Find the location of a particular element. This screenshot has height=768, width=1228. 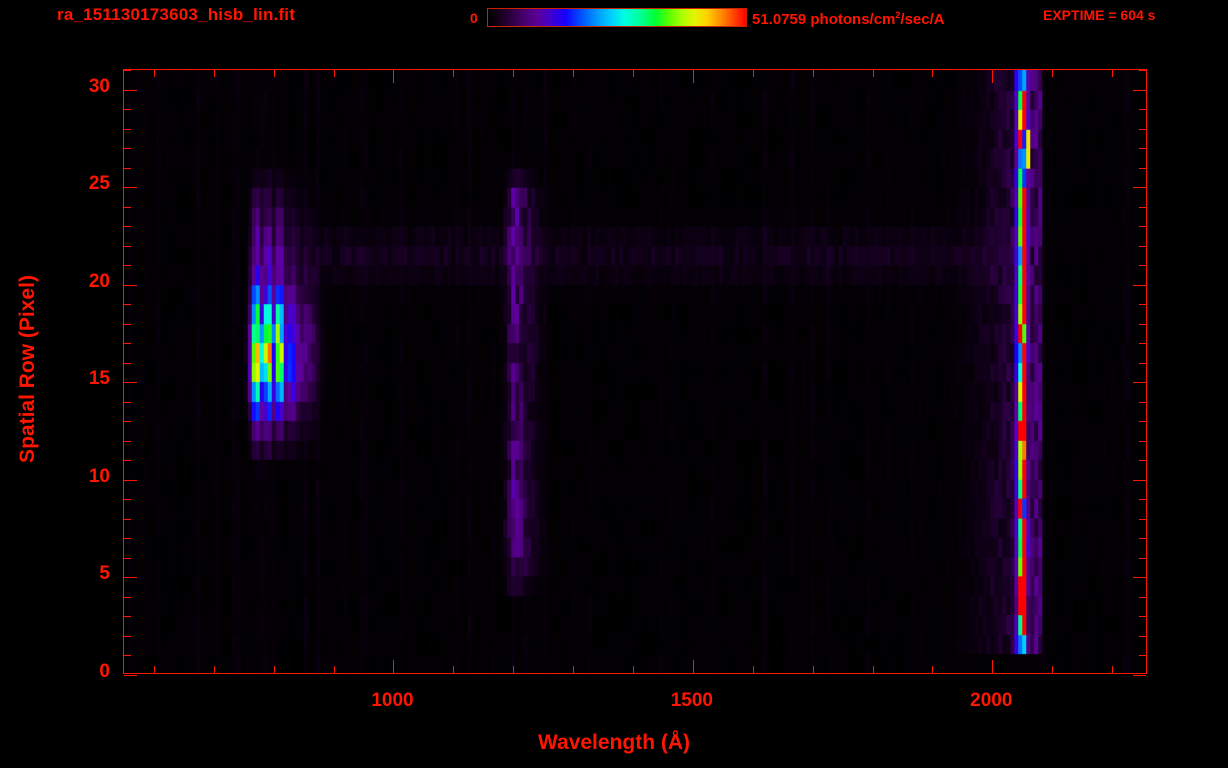

y-tick-label-25: 25 is located at coordinates (99, 184).